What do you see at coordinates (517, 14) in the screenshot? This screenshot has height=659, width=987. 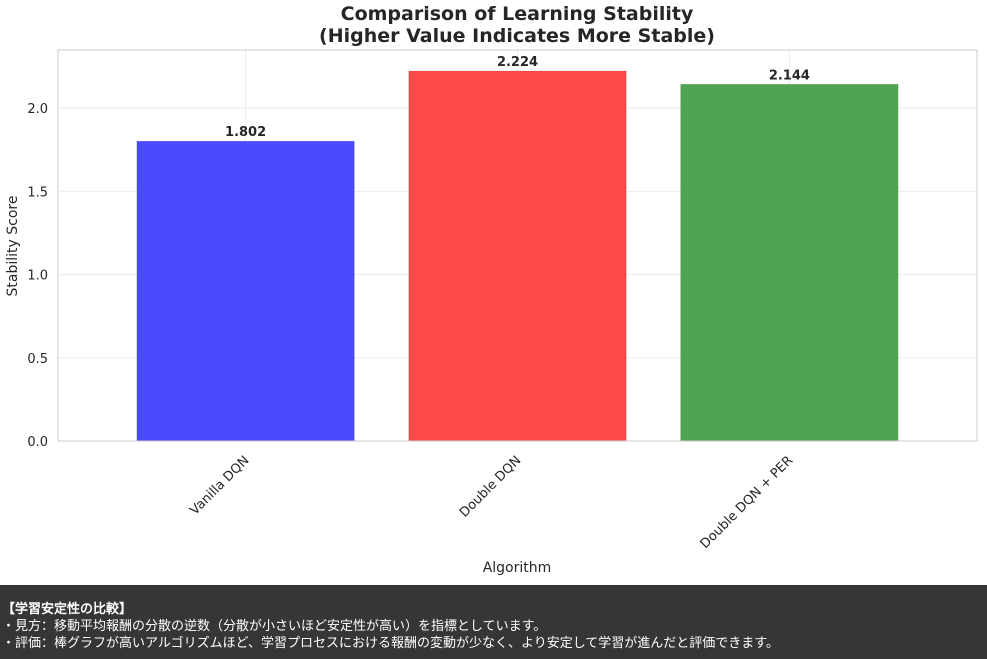 I see `chart-title-line1: Comparison of Learning Stability` at bounding box center [517, 14].